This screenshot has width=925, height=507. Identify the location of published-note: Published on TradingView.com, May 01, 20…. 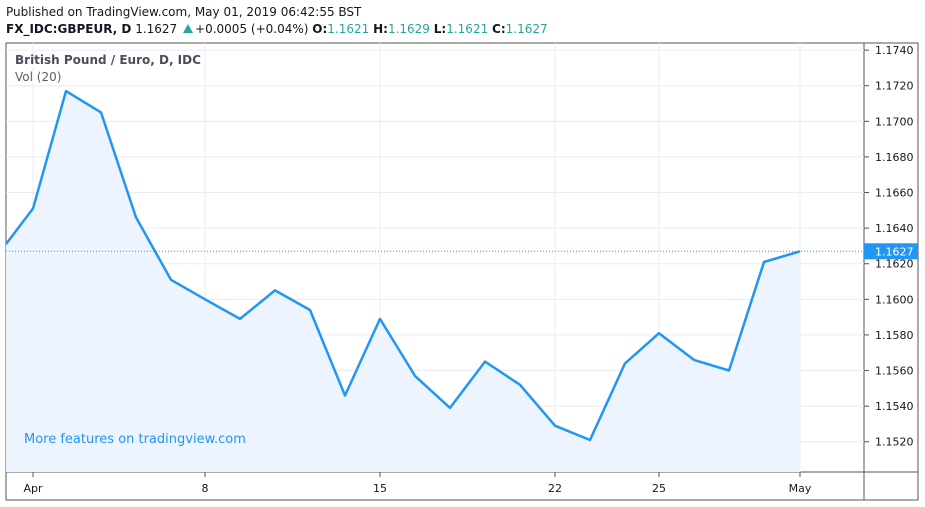
(184, 12).